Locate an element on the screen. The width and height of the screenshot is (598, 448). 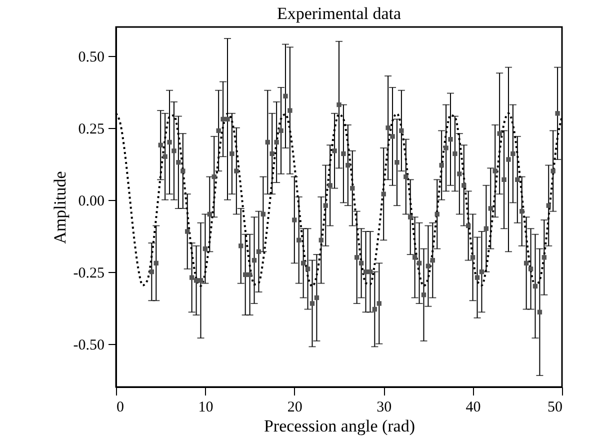
x-axis-title: Precession angle (rad) is located at coordinates (340, 426).